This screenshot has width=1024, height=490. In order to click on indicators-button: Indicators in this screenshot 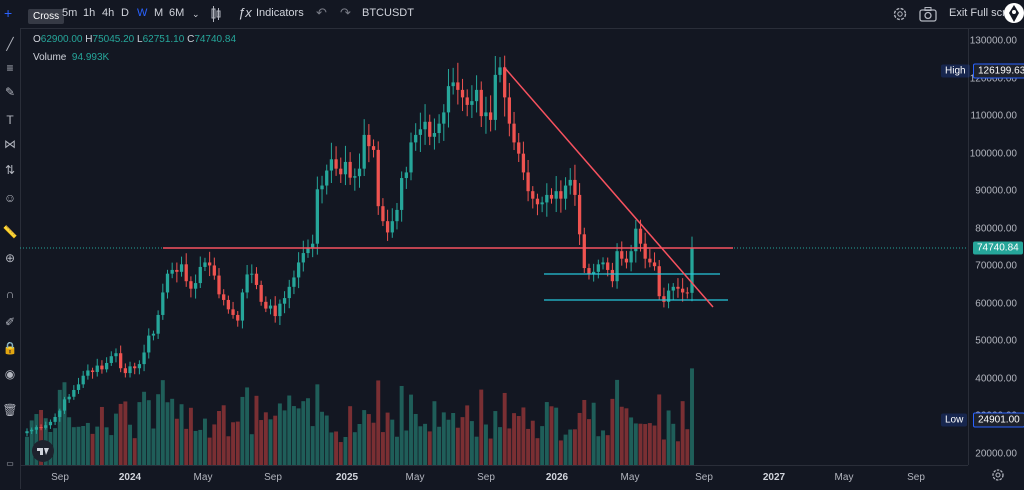, I will do `click(280, 13)`.